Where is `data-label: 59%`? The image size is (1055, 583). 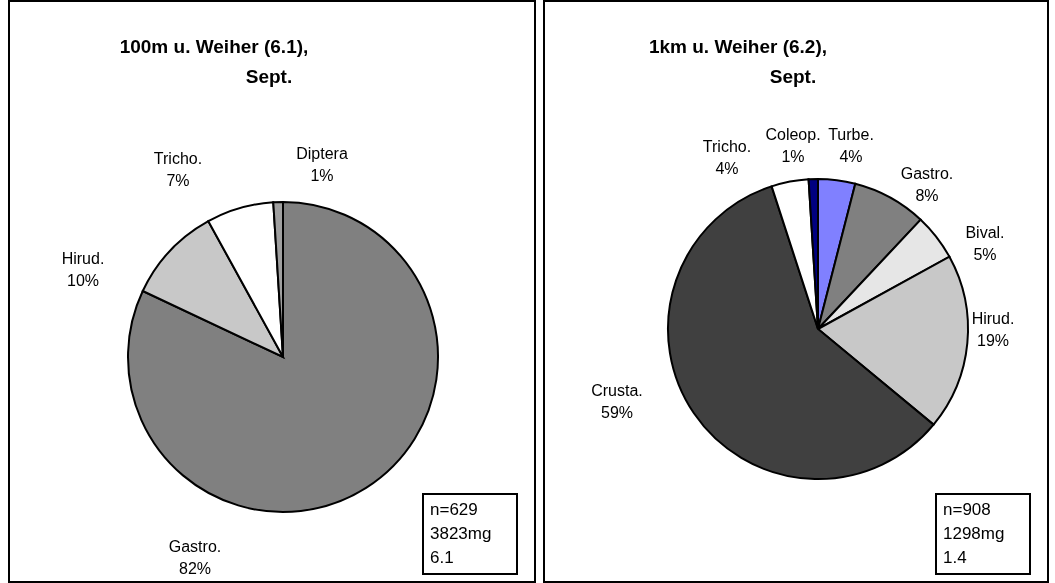
data-label: 59% is located at coordinates (617, 412).